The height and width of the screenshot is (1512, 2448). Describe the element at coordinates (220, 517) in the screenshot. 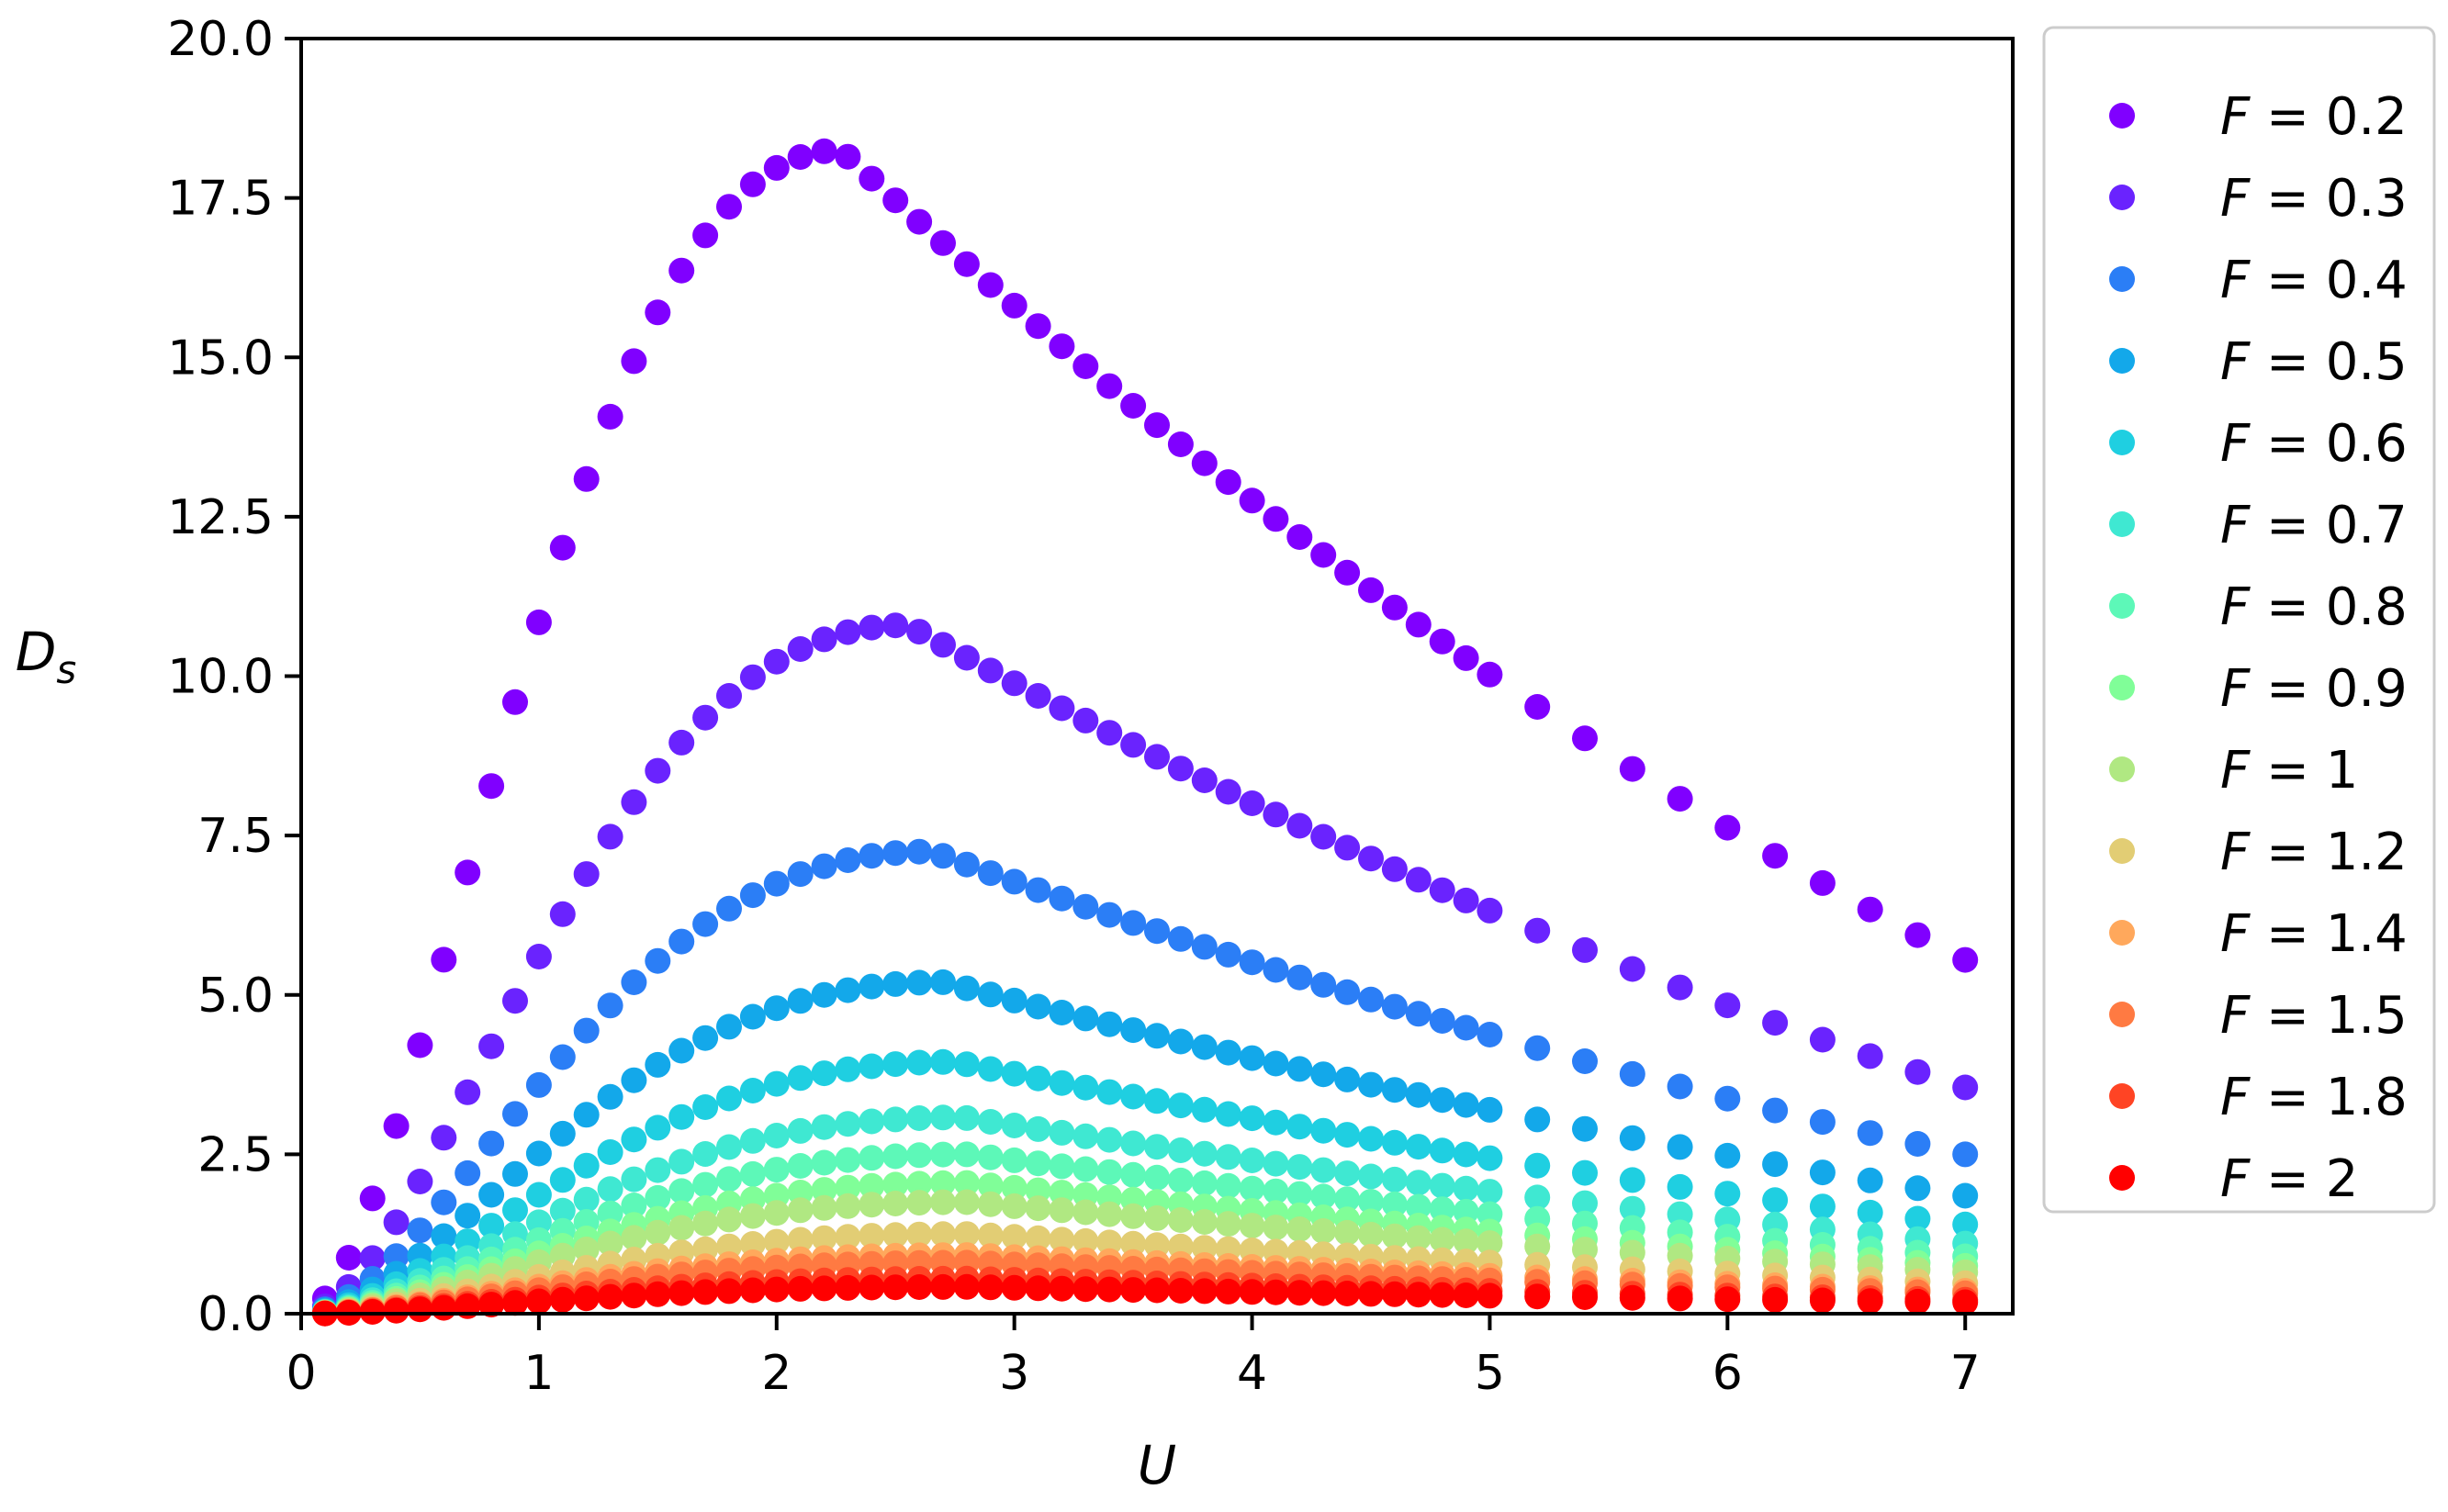

I see `y-tick-label: 12.5` at that location.